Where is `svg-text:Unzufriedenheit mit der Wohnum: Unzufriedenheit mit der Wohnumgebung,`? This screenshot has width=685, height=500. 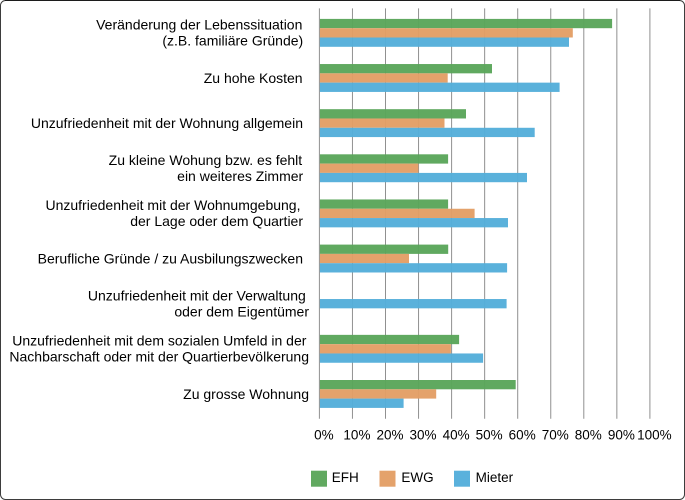 svg-text:Unzufriedenheit mit der Wohnum: Unzufriedenheit mit der Wohnumgebung, is located at coordinates (172, 205).